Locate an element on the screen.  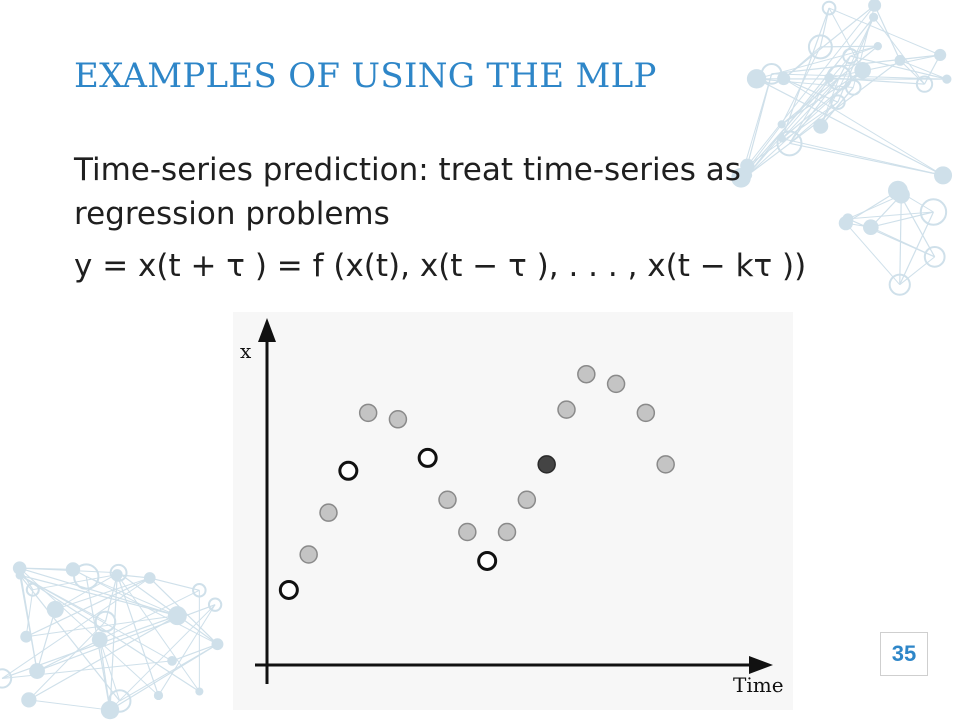
target-point is located at coordinates (546, 464).